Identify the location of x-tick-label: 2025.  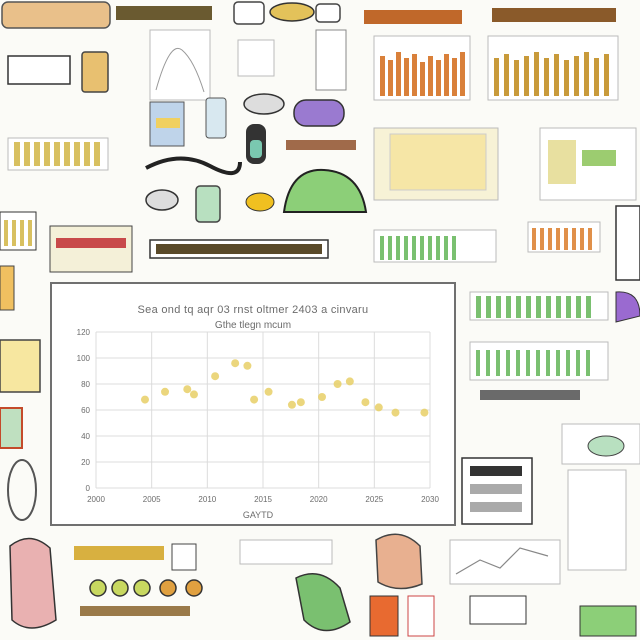
(374, 499).